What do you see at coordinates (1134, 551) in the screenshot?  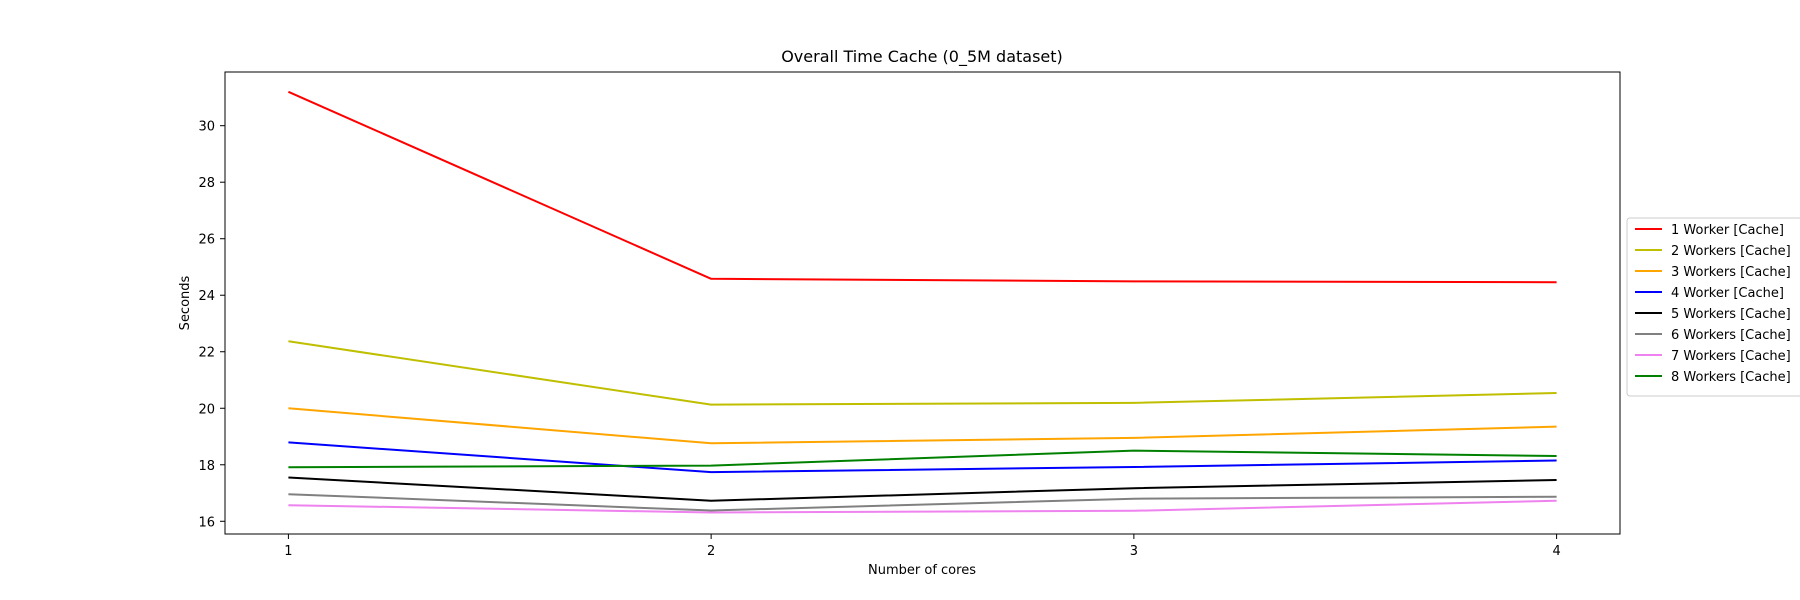 I see `x-tick-label: 3` at bounding box center [1134, 551].